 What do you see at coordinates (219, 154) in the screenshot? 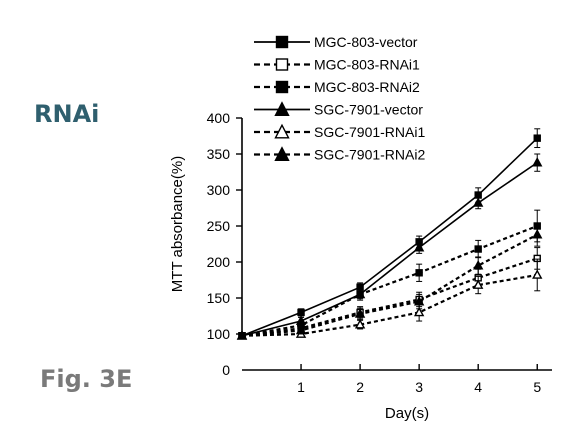
I see `y-tick-label: 350` at bounding box center [219, 154].